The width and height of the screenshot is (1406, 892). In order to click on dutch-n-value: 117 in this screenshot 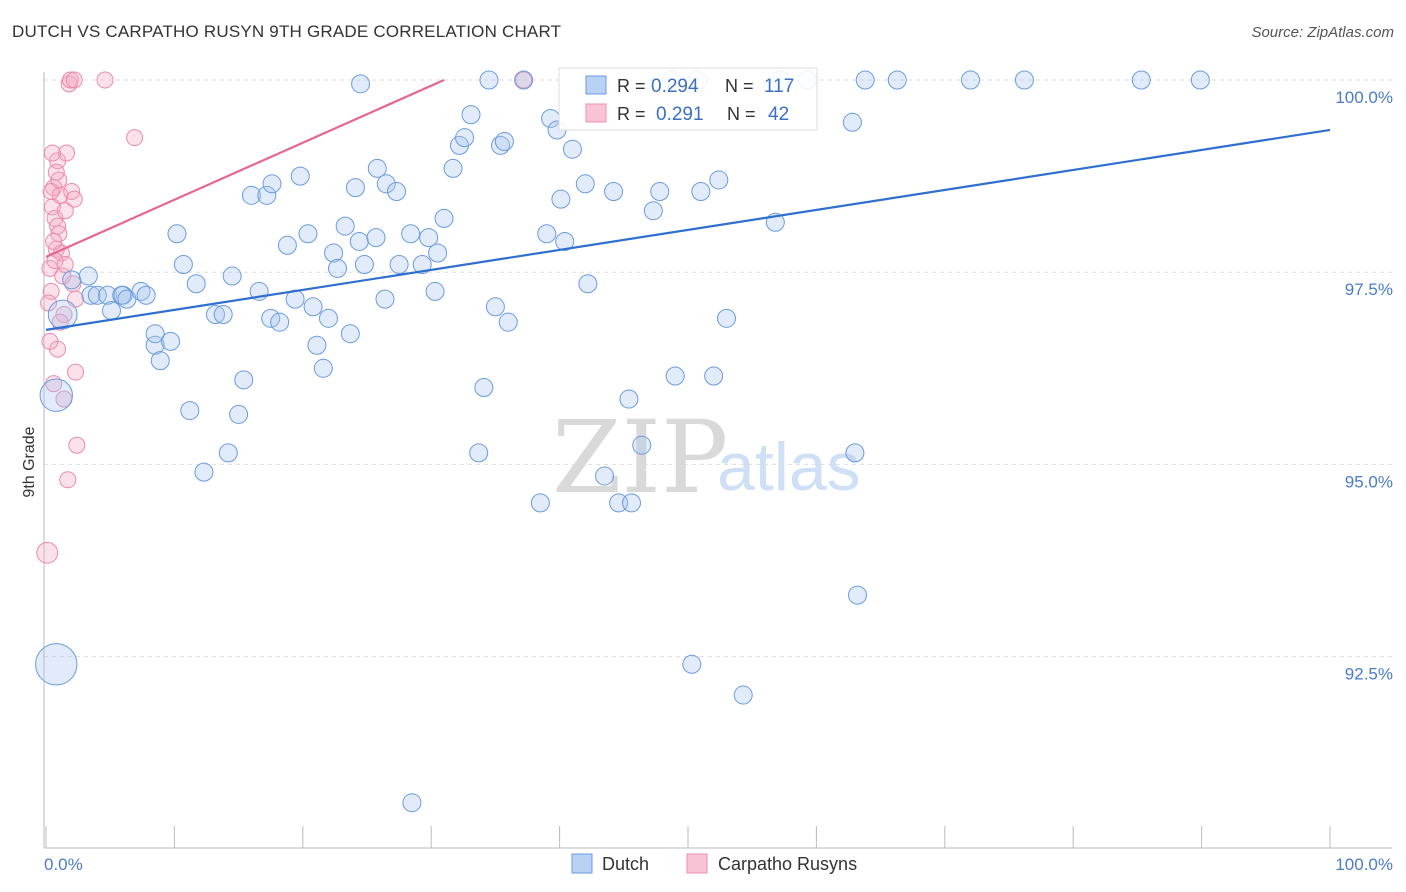, I will do `click(779, 86)`.